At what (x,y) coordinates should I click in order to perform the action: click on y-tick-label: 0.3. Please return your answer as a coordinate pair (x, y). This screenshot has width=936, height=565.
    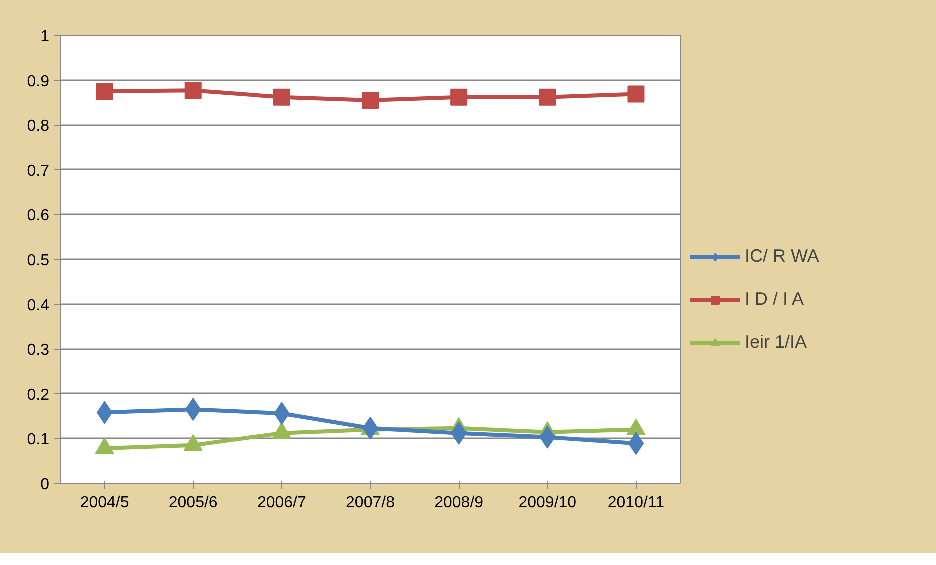
    Looking at the image, I should click on (38, 351).